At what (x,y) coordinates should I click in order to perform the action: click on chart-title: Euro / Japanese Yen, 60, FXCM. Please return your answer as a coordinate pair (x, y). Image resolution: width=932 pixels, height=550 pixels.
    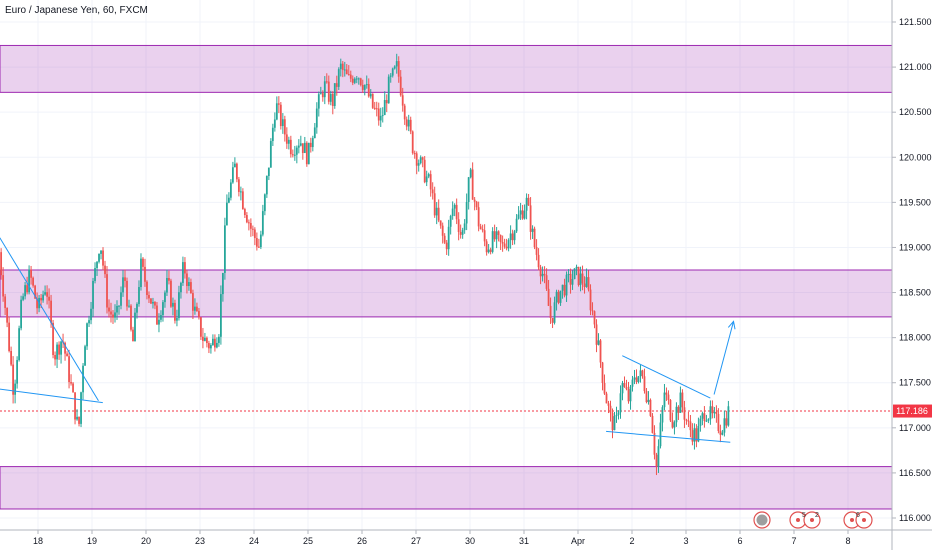
    Looking at the image, I should click on (76, 10).